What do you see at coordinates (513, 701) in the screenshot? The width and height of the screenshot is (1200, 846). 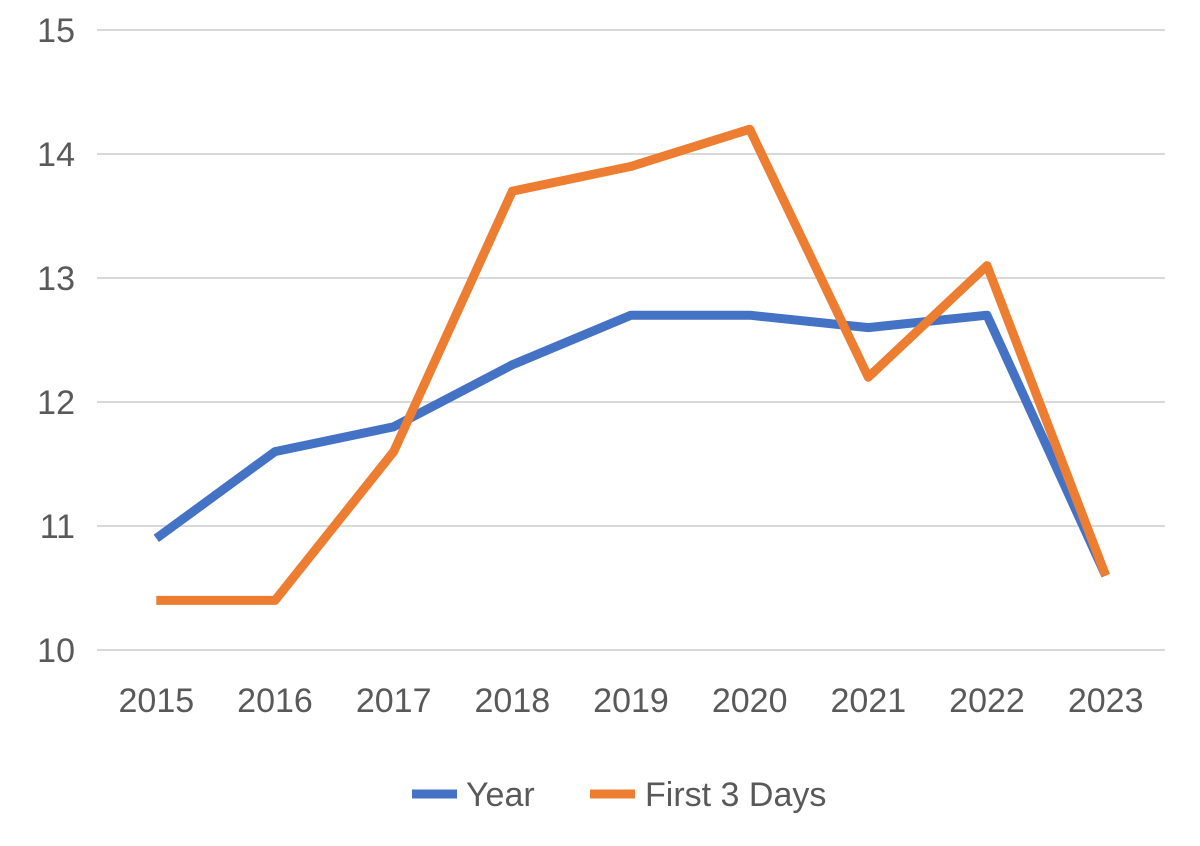 I see `x-tick-label: 2018` at bounding box center [513, 701].